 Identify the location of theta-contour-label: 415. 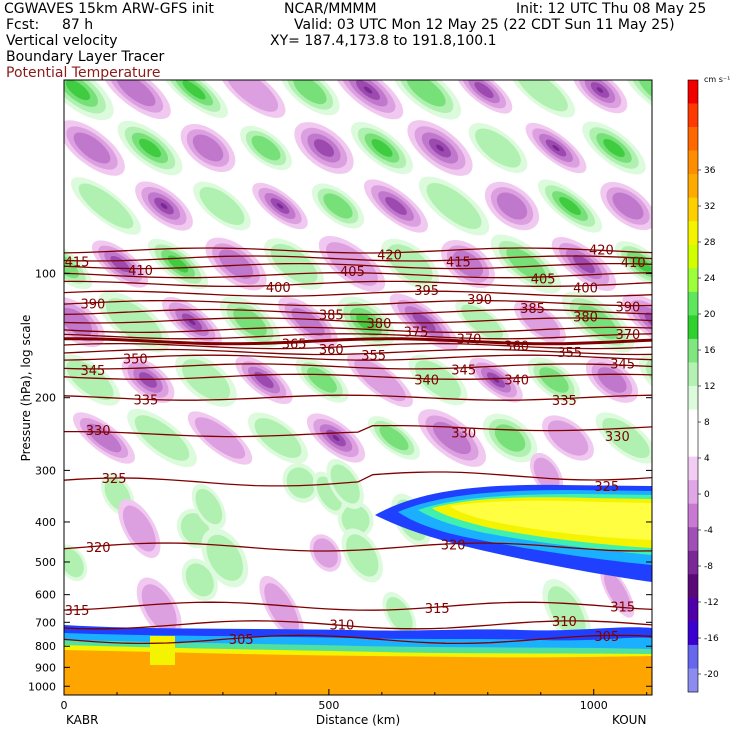
(458, 263).